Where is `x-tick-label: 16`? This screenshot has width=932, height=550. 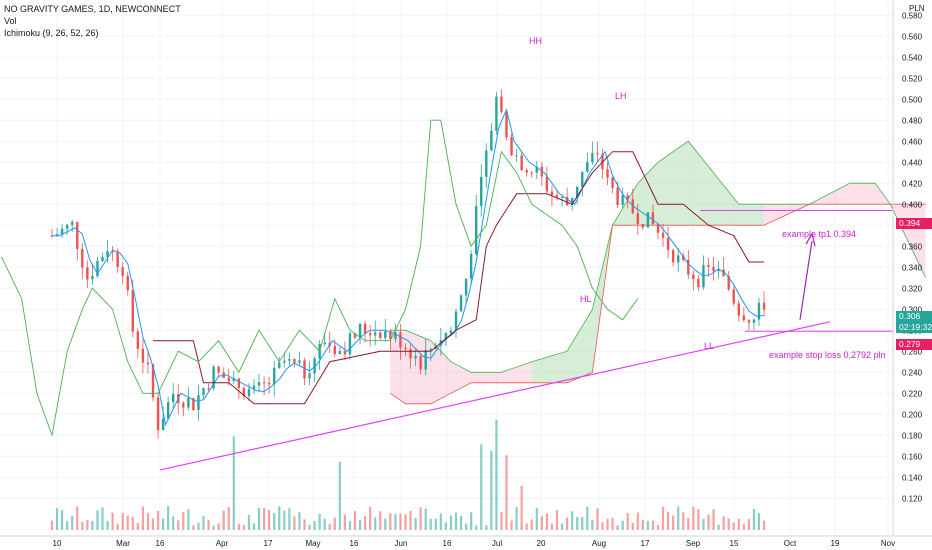 x-tick-label: 16 is located at coordinates (160, 543).